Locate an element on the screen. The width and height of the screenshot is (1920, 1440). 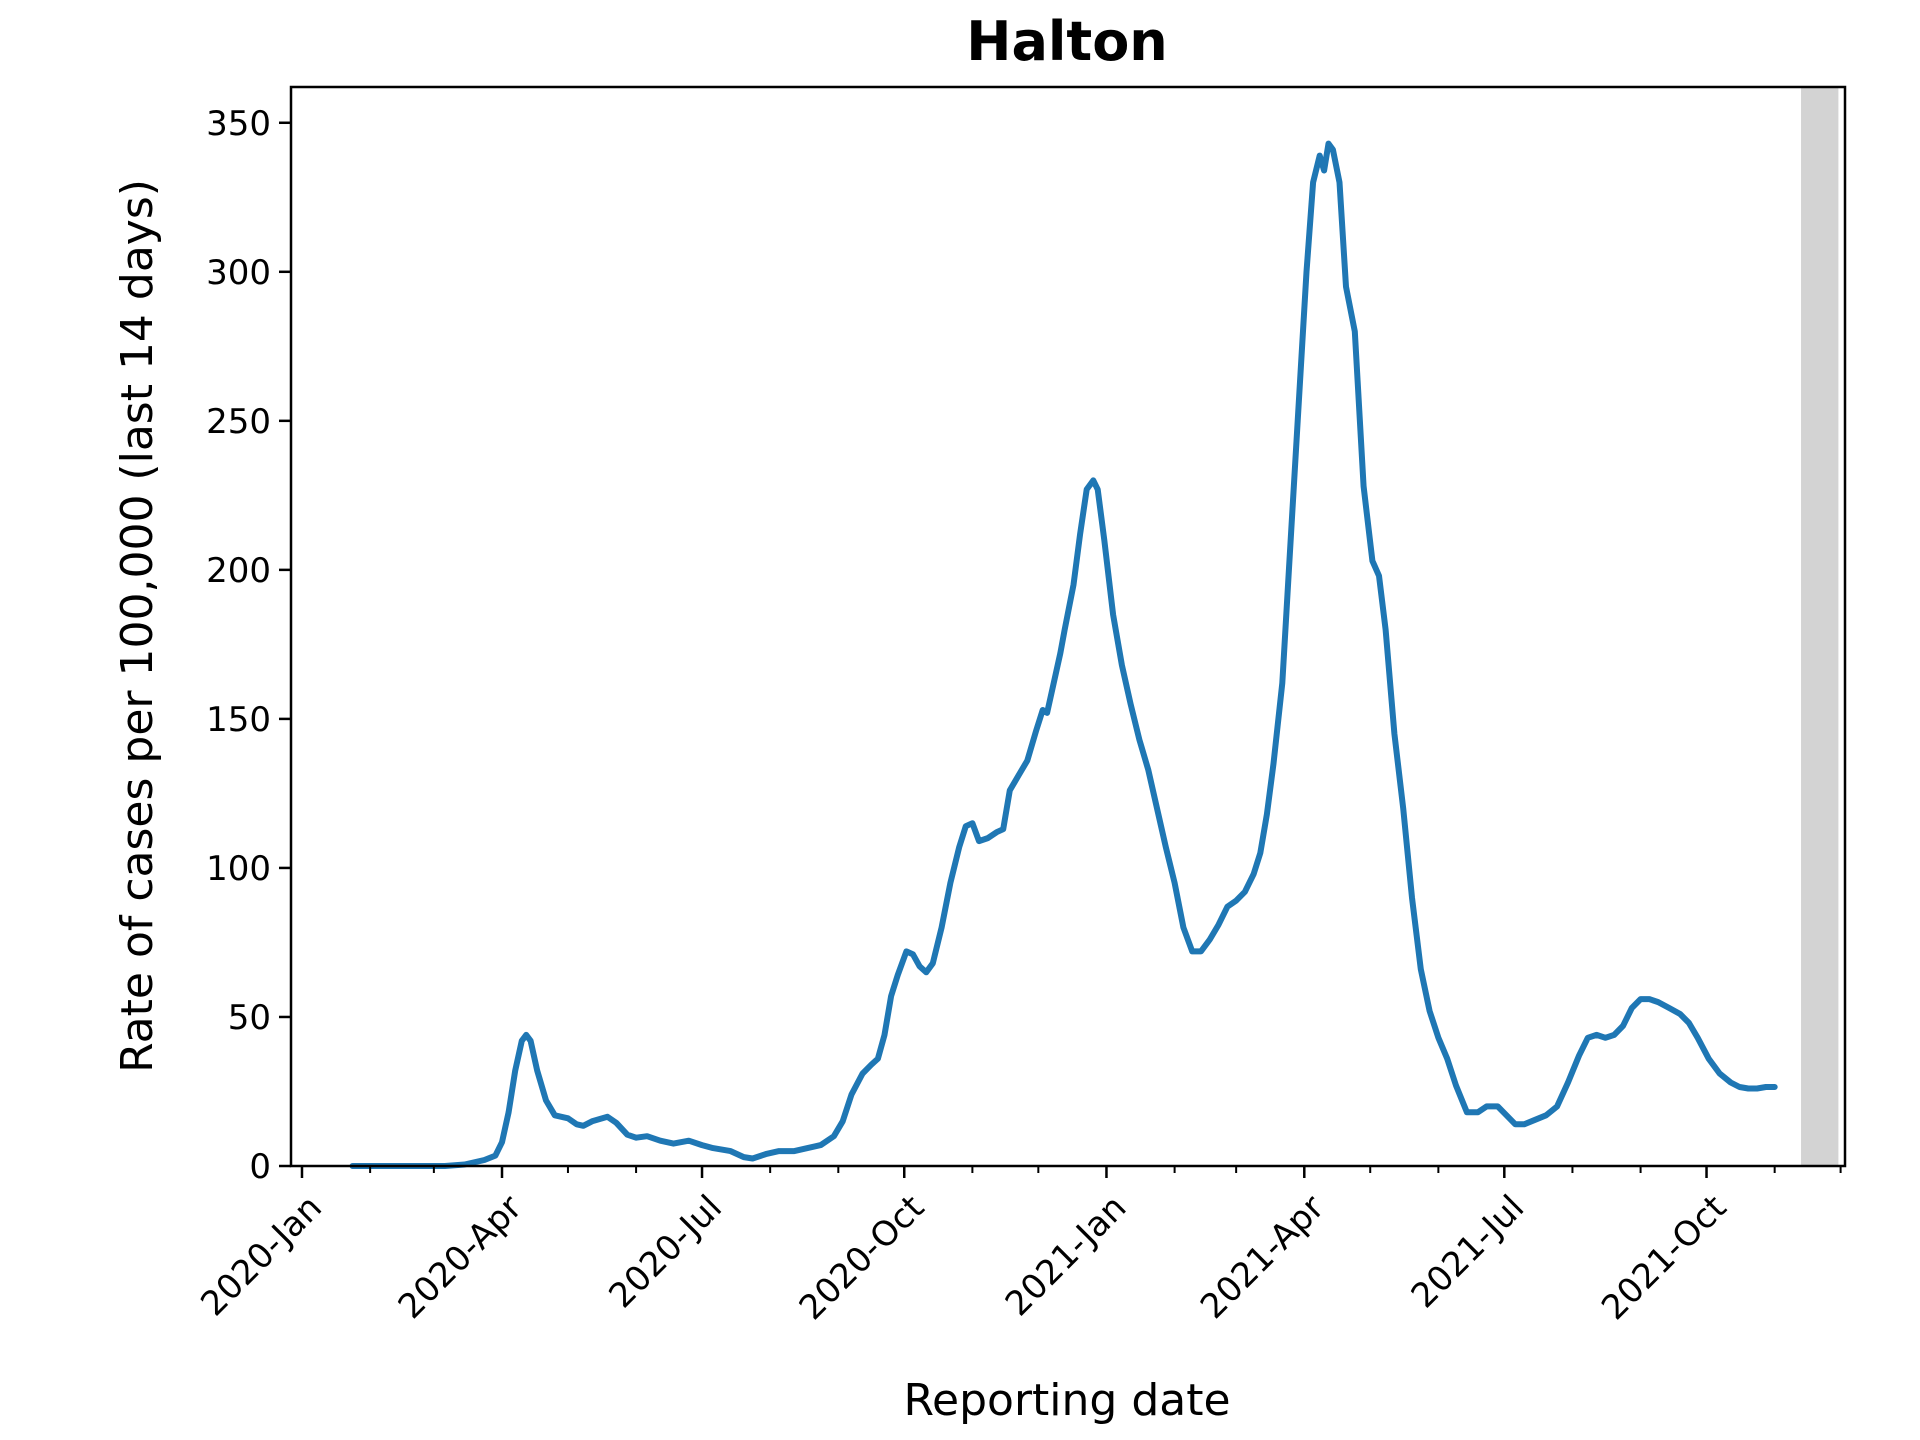
y-tick-label: 250 is located at coordinates (238, 422).